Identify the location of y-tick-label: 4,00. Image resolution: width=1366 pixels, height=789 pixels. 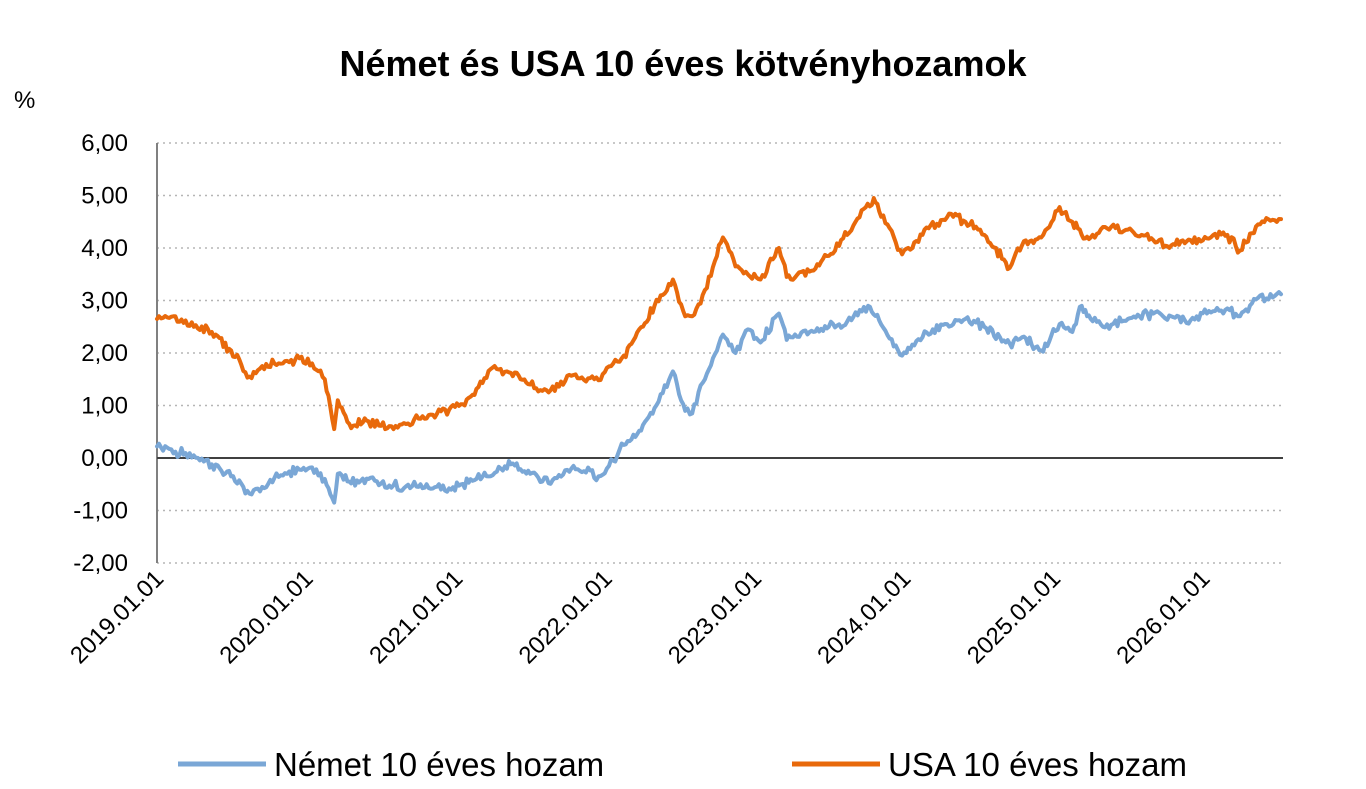
(104, 248).